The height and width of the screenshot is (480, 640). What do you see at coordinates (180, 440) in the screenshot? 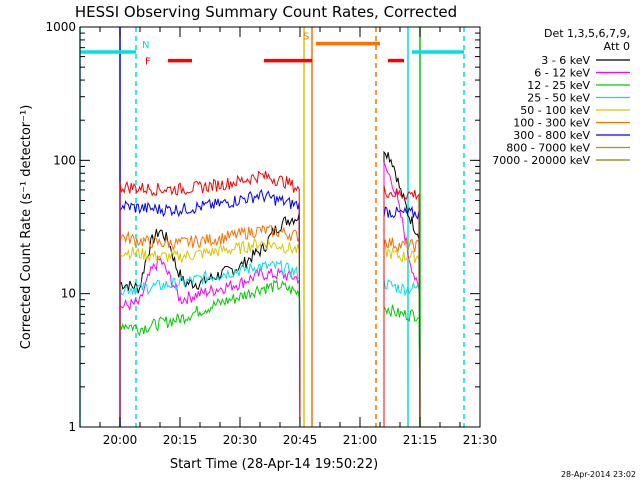
I see `x-tick-label-20-15: 20:15` at bounding box center [180, 440].